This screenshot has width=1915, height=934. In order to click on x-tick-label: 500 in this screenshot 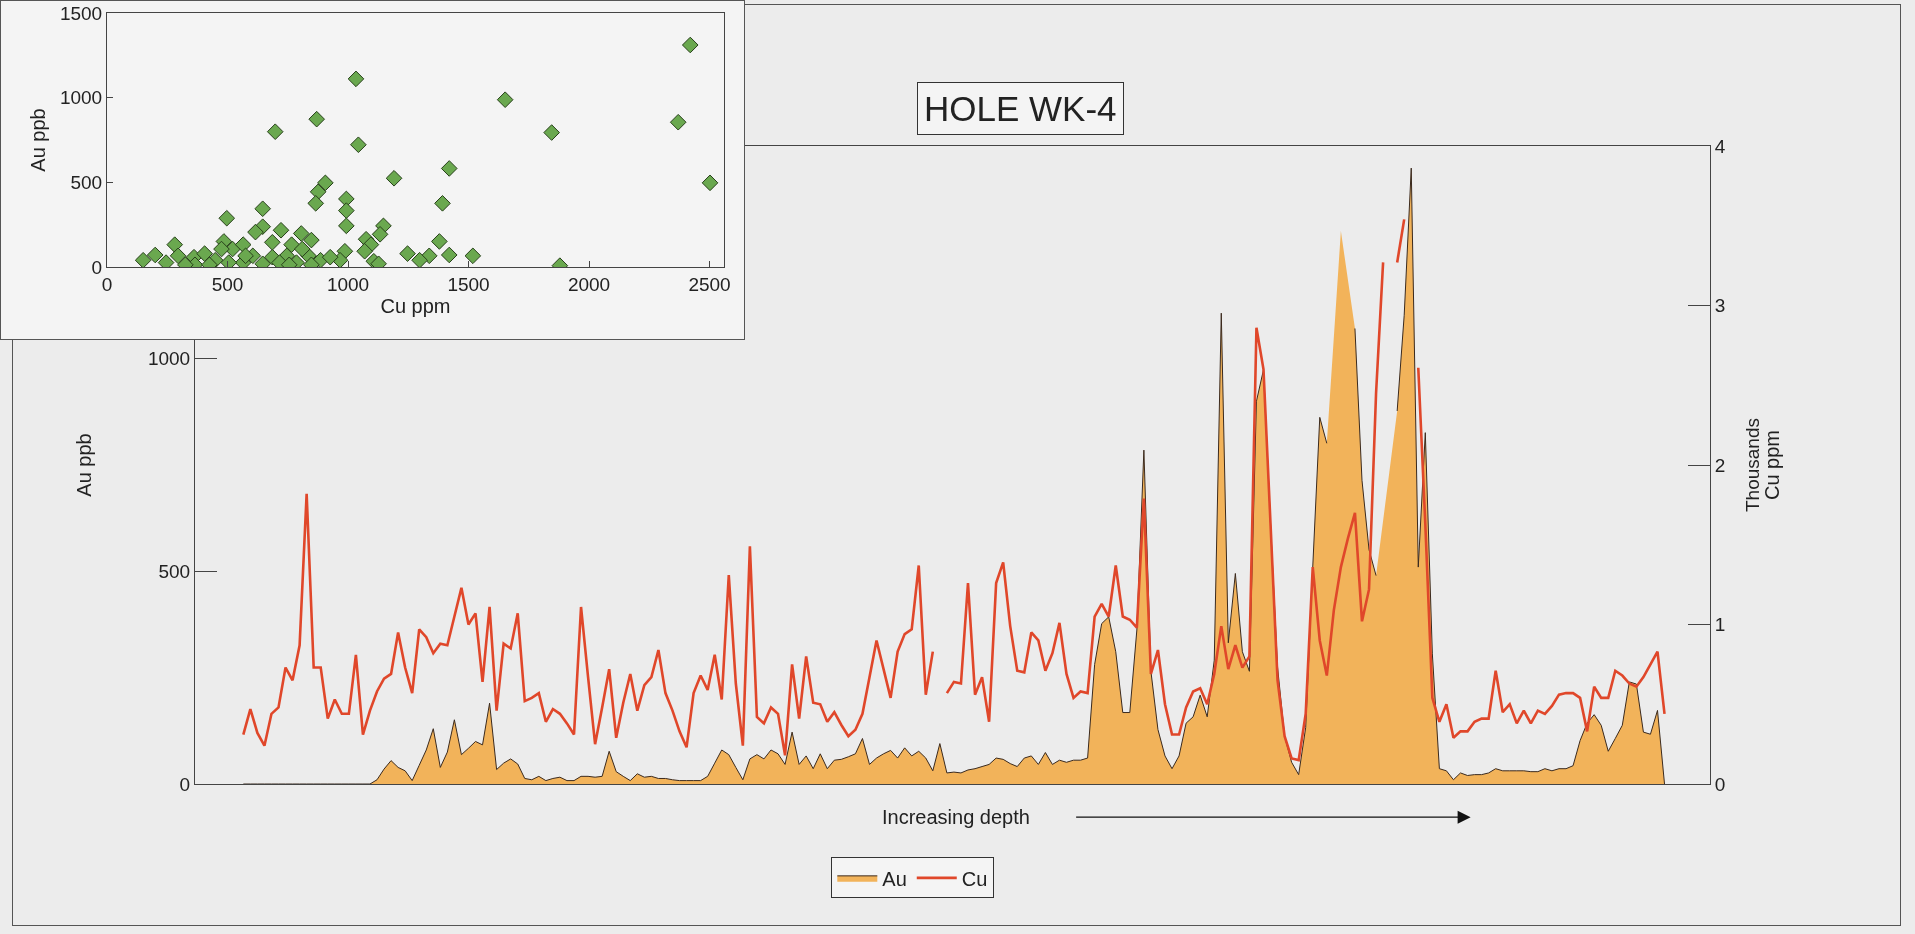, I will do `click(227, 284)`.